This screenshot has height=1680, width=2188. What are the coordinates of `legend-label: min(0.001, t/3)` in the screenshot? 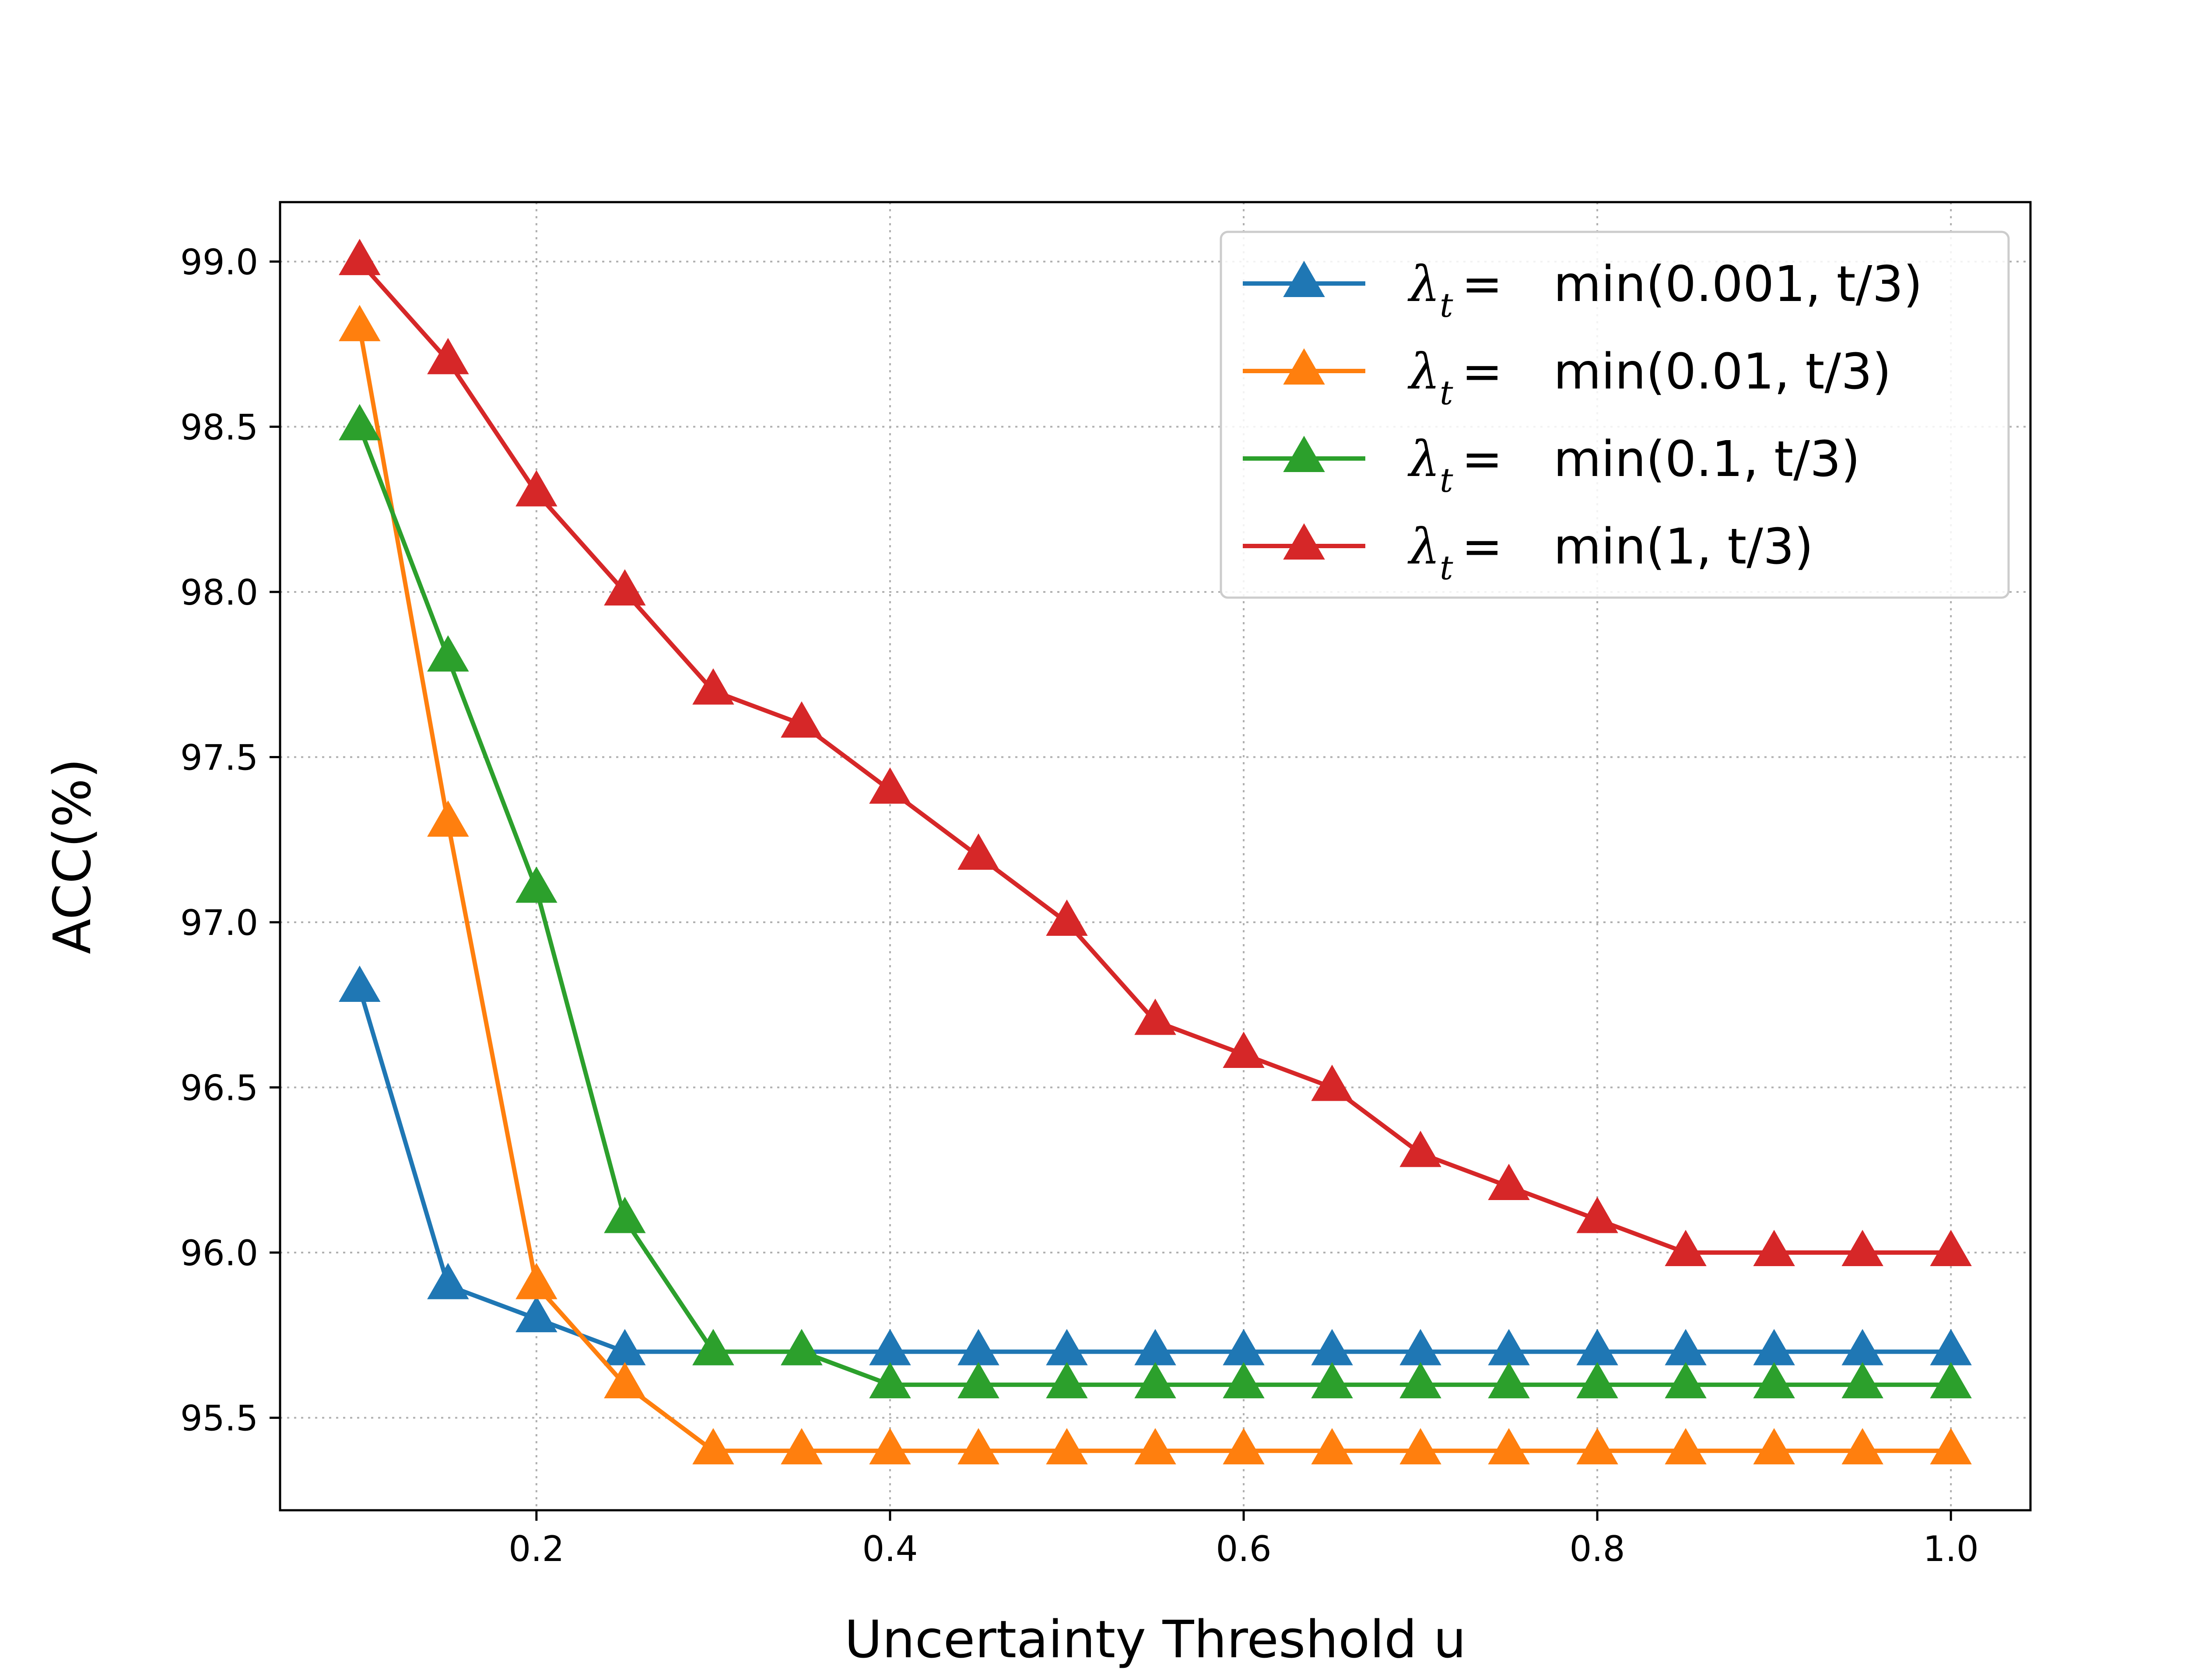 It's located at (1737, 284).